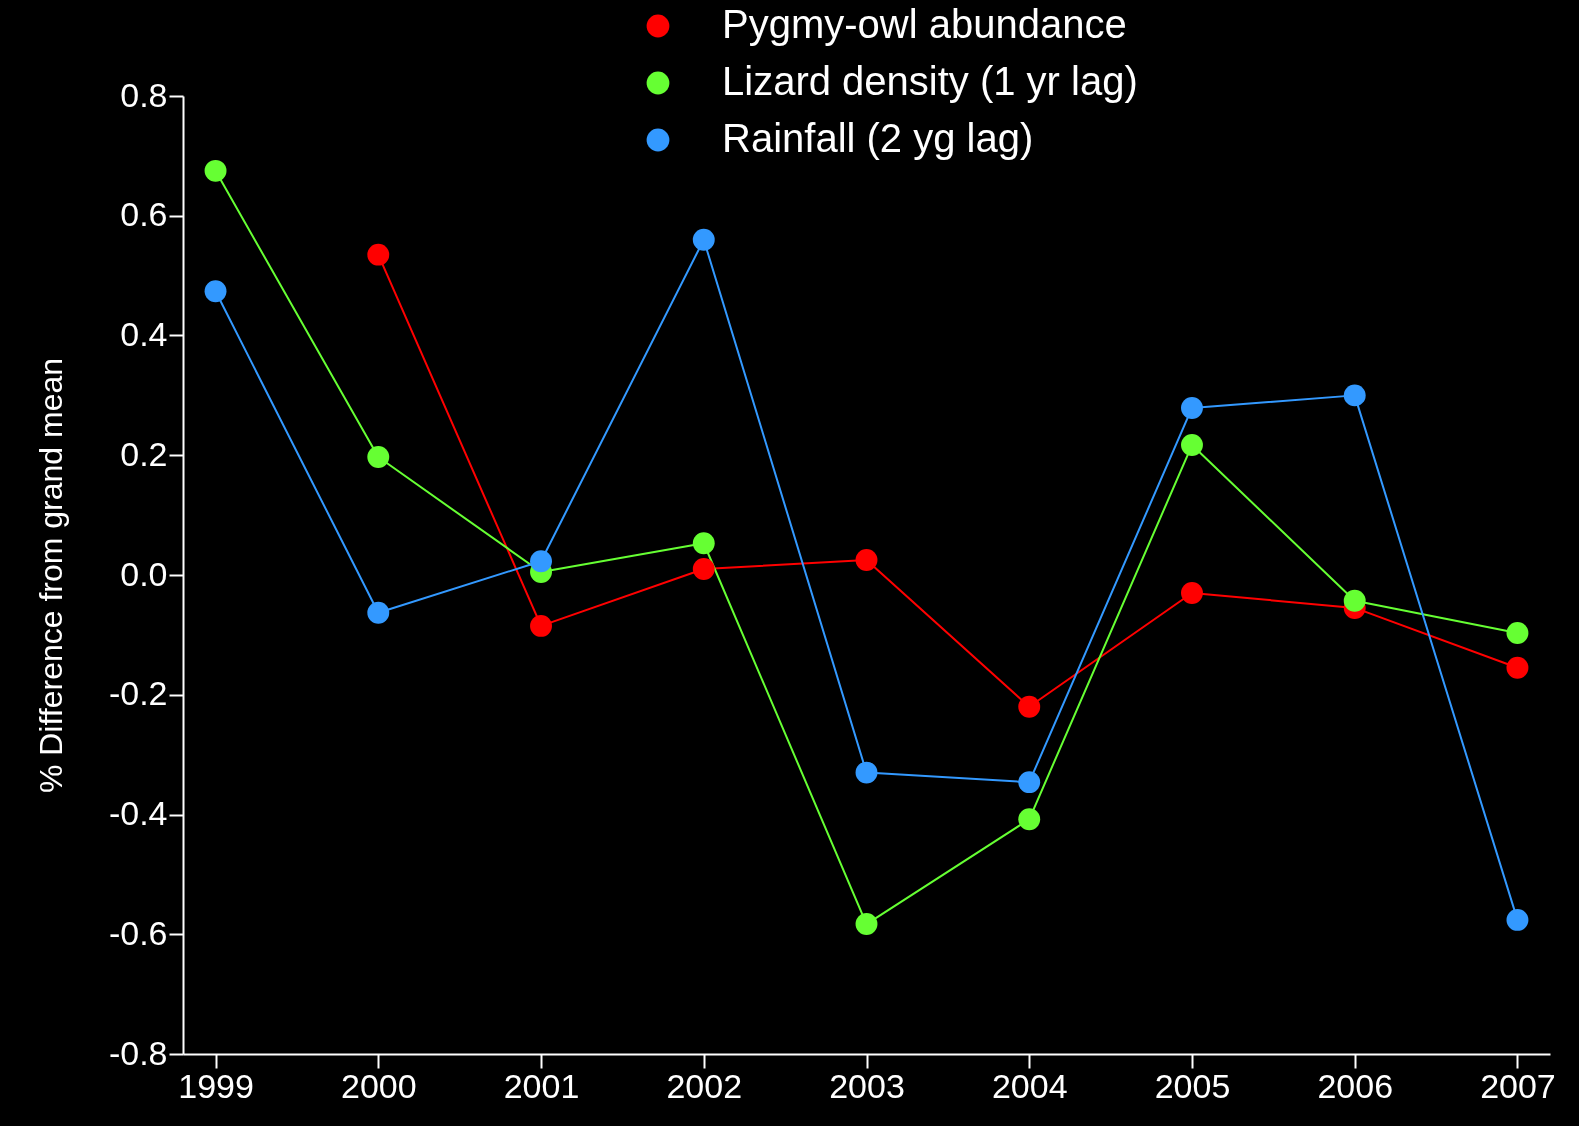  I want to click on legend-label: Rainfall (2 yg lag), so click(878, 138).